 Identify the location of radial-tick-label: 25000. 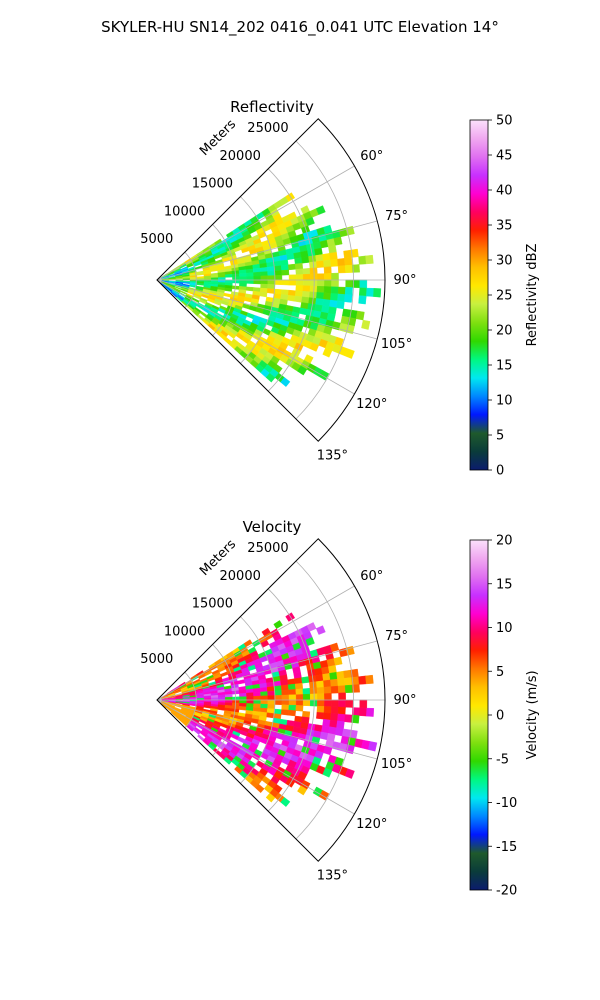
(267, 548).